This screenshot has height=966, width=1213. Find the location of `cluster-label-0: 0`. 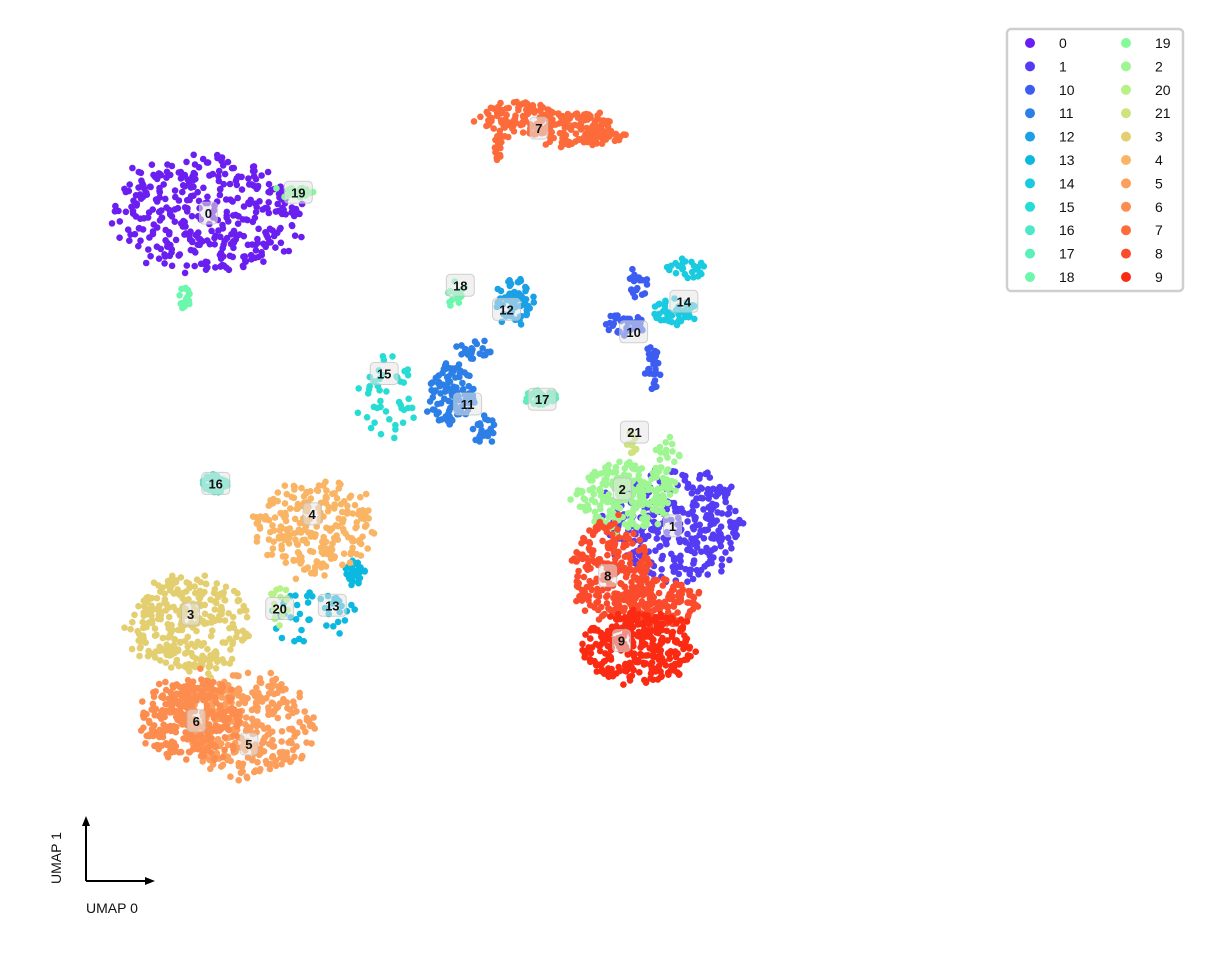

cluster-label-0: 0 is located at coordinates (208, 213).